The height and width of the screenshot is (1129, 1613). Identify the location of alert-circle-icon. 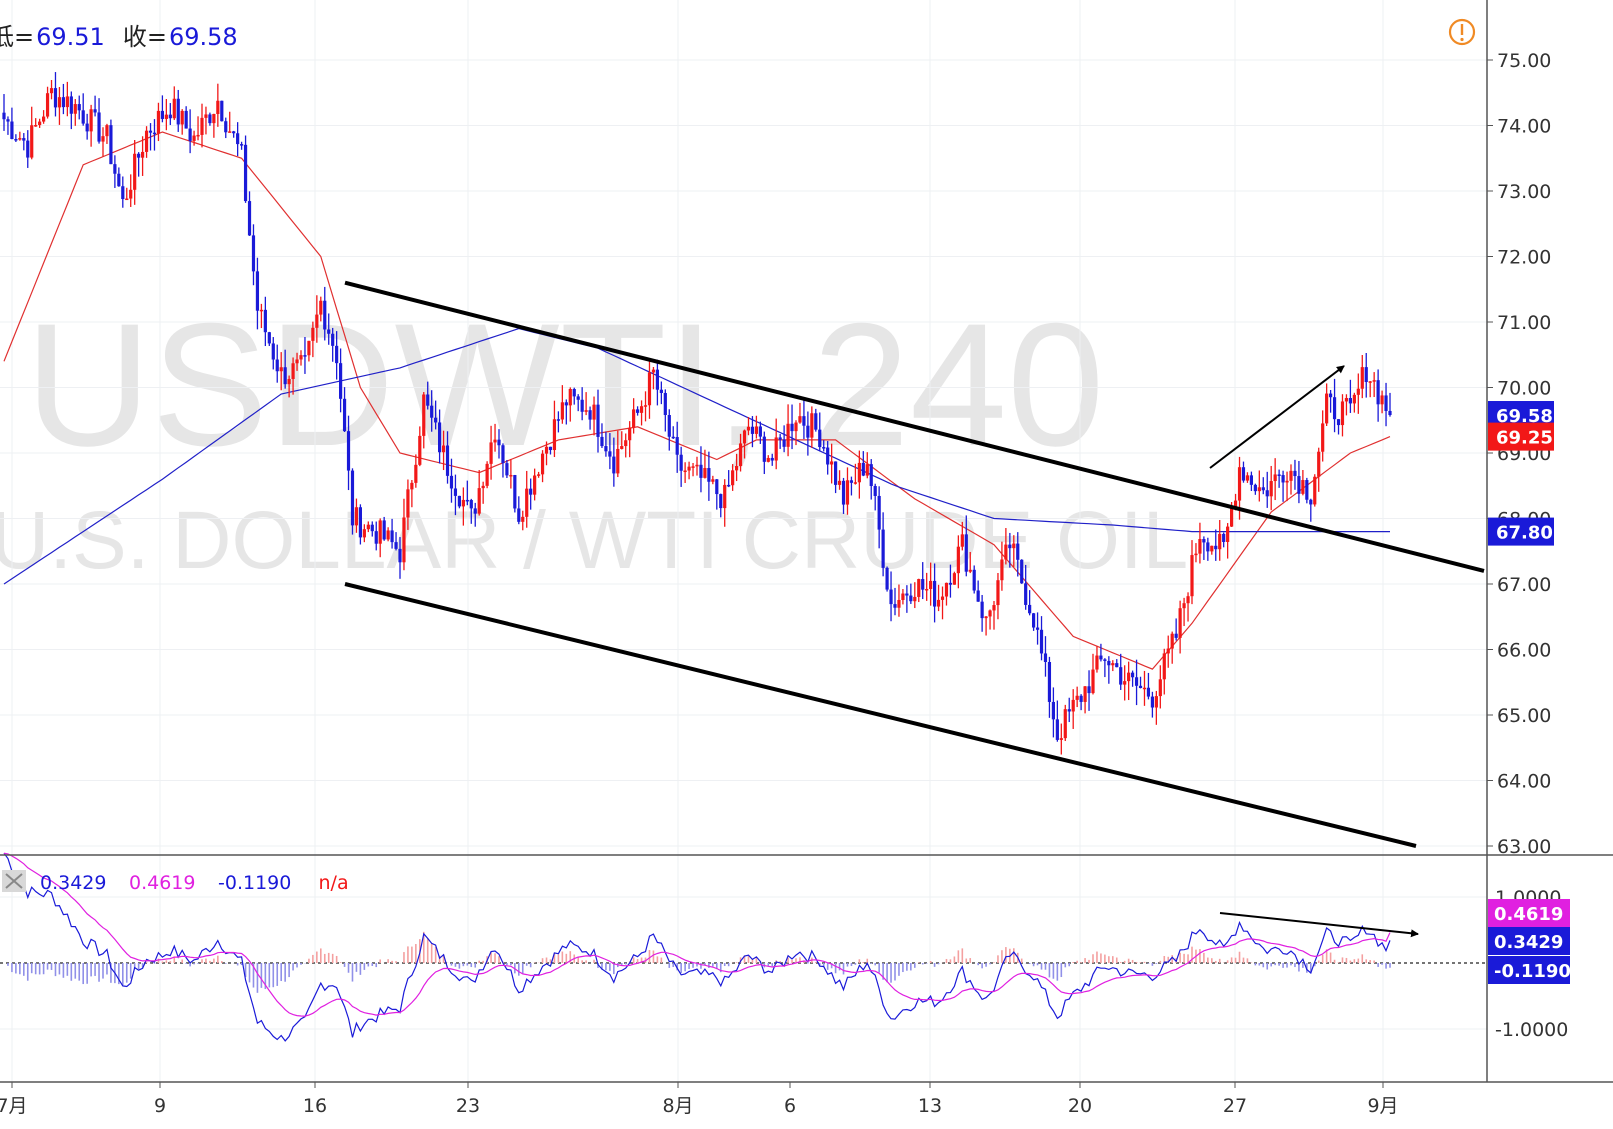
(1462, 32).